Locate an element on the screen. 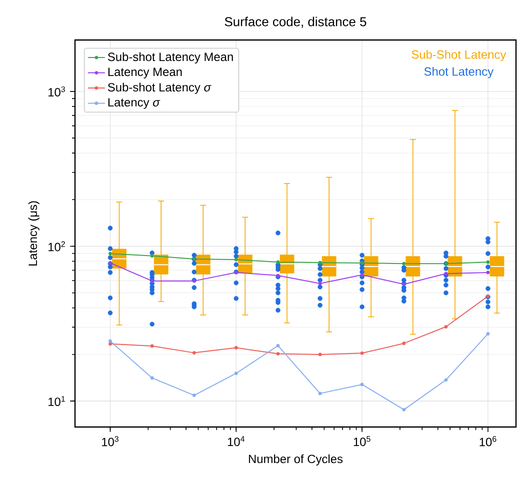  y-tick-label: 10$^{3}$ is located at coordinates (56, 91).